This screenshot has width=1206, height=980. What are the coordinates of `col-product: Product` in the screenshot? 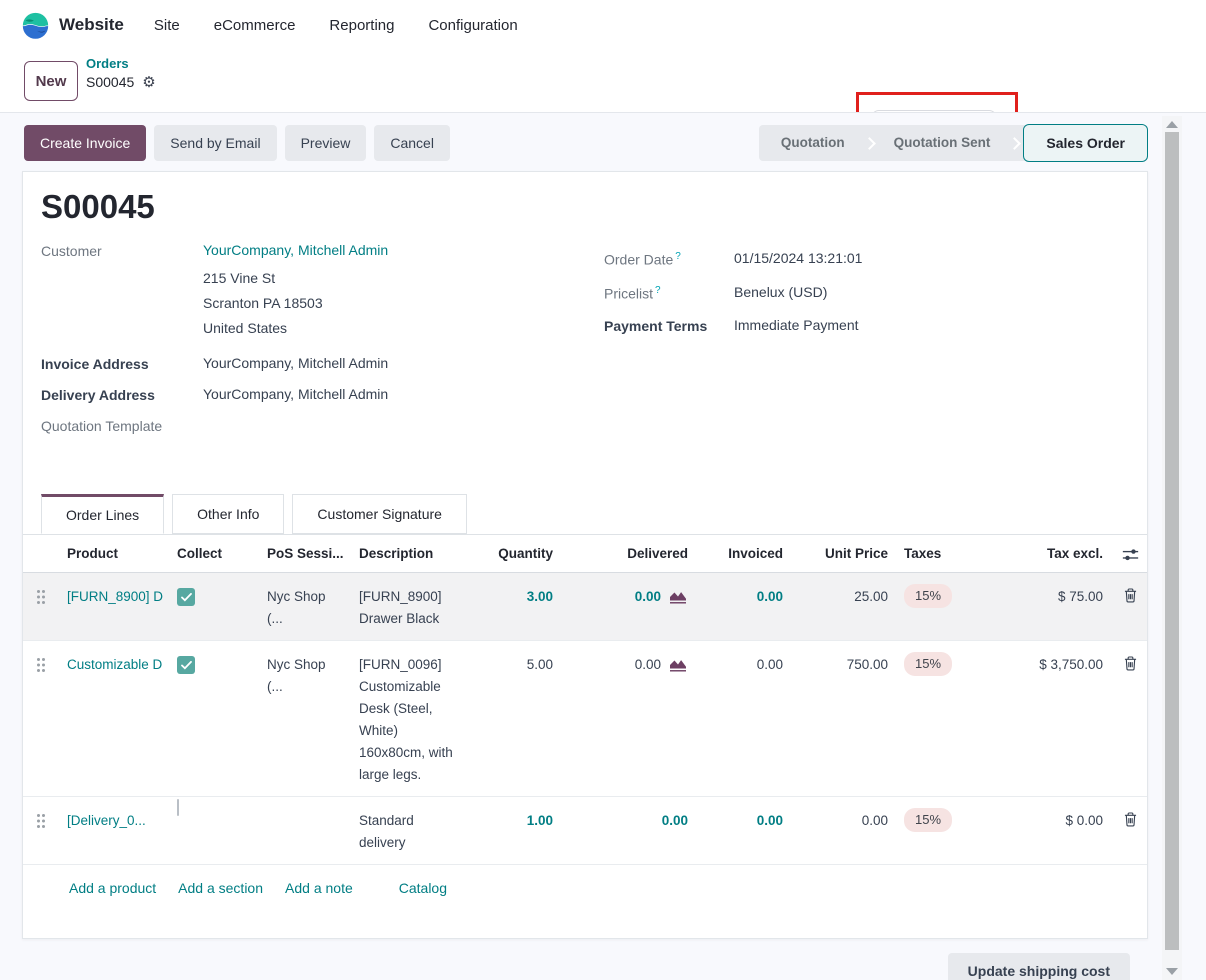 It's located at (93, 553).